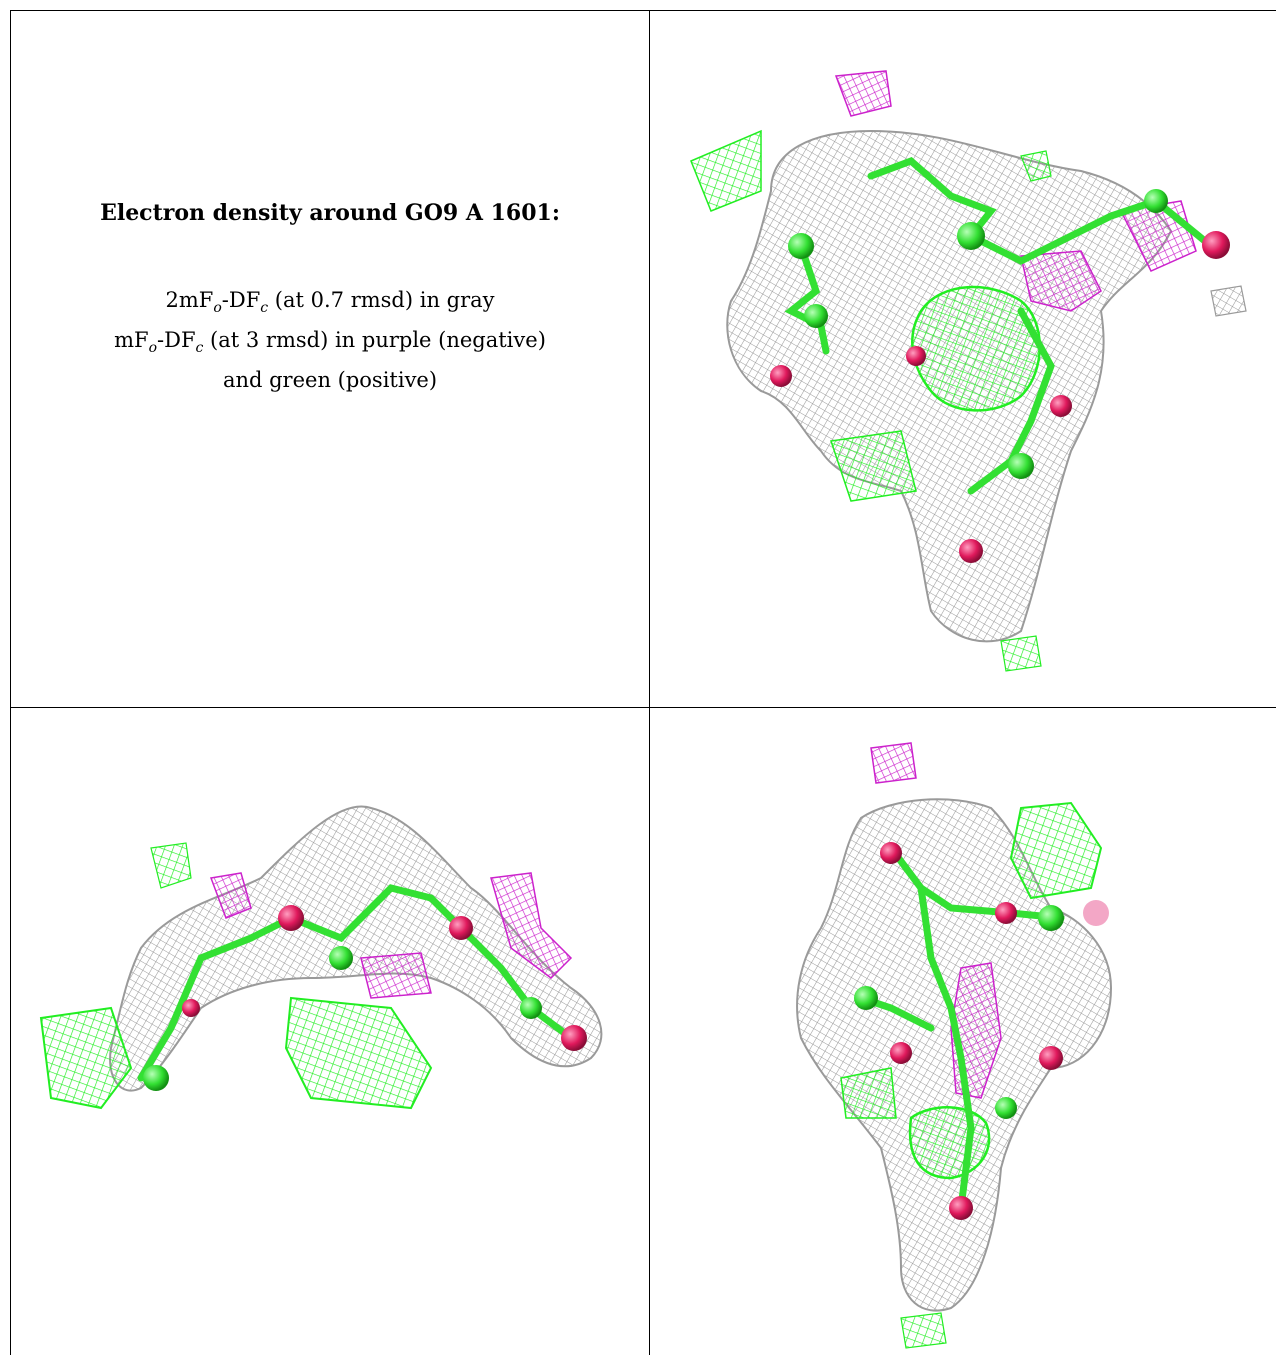 The height and width of the screenshot is (1355, 1276). Describe the element at coordinates (330, 302) in the screenshot. I see `caption-line-gray: 2mFo-DFc (at 0.7 rmsd) in gray` at that location.